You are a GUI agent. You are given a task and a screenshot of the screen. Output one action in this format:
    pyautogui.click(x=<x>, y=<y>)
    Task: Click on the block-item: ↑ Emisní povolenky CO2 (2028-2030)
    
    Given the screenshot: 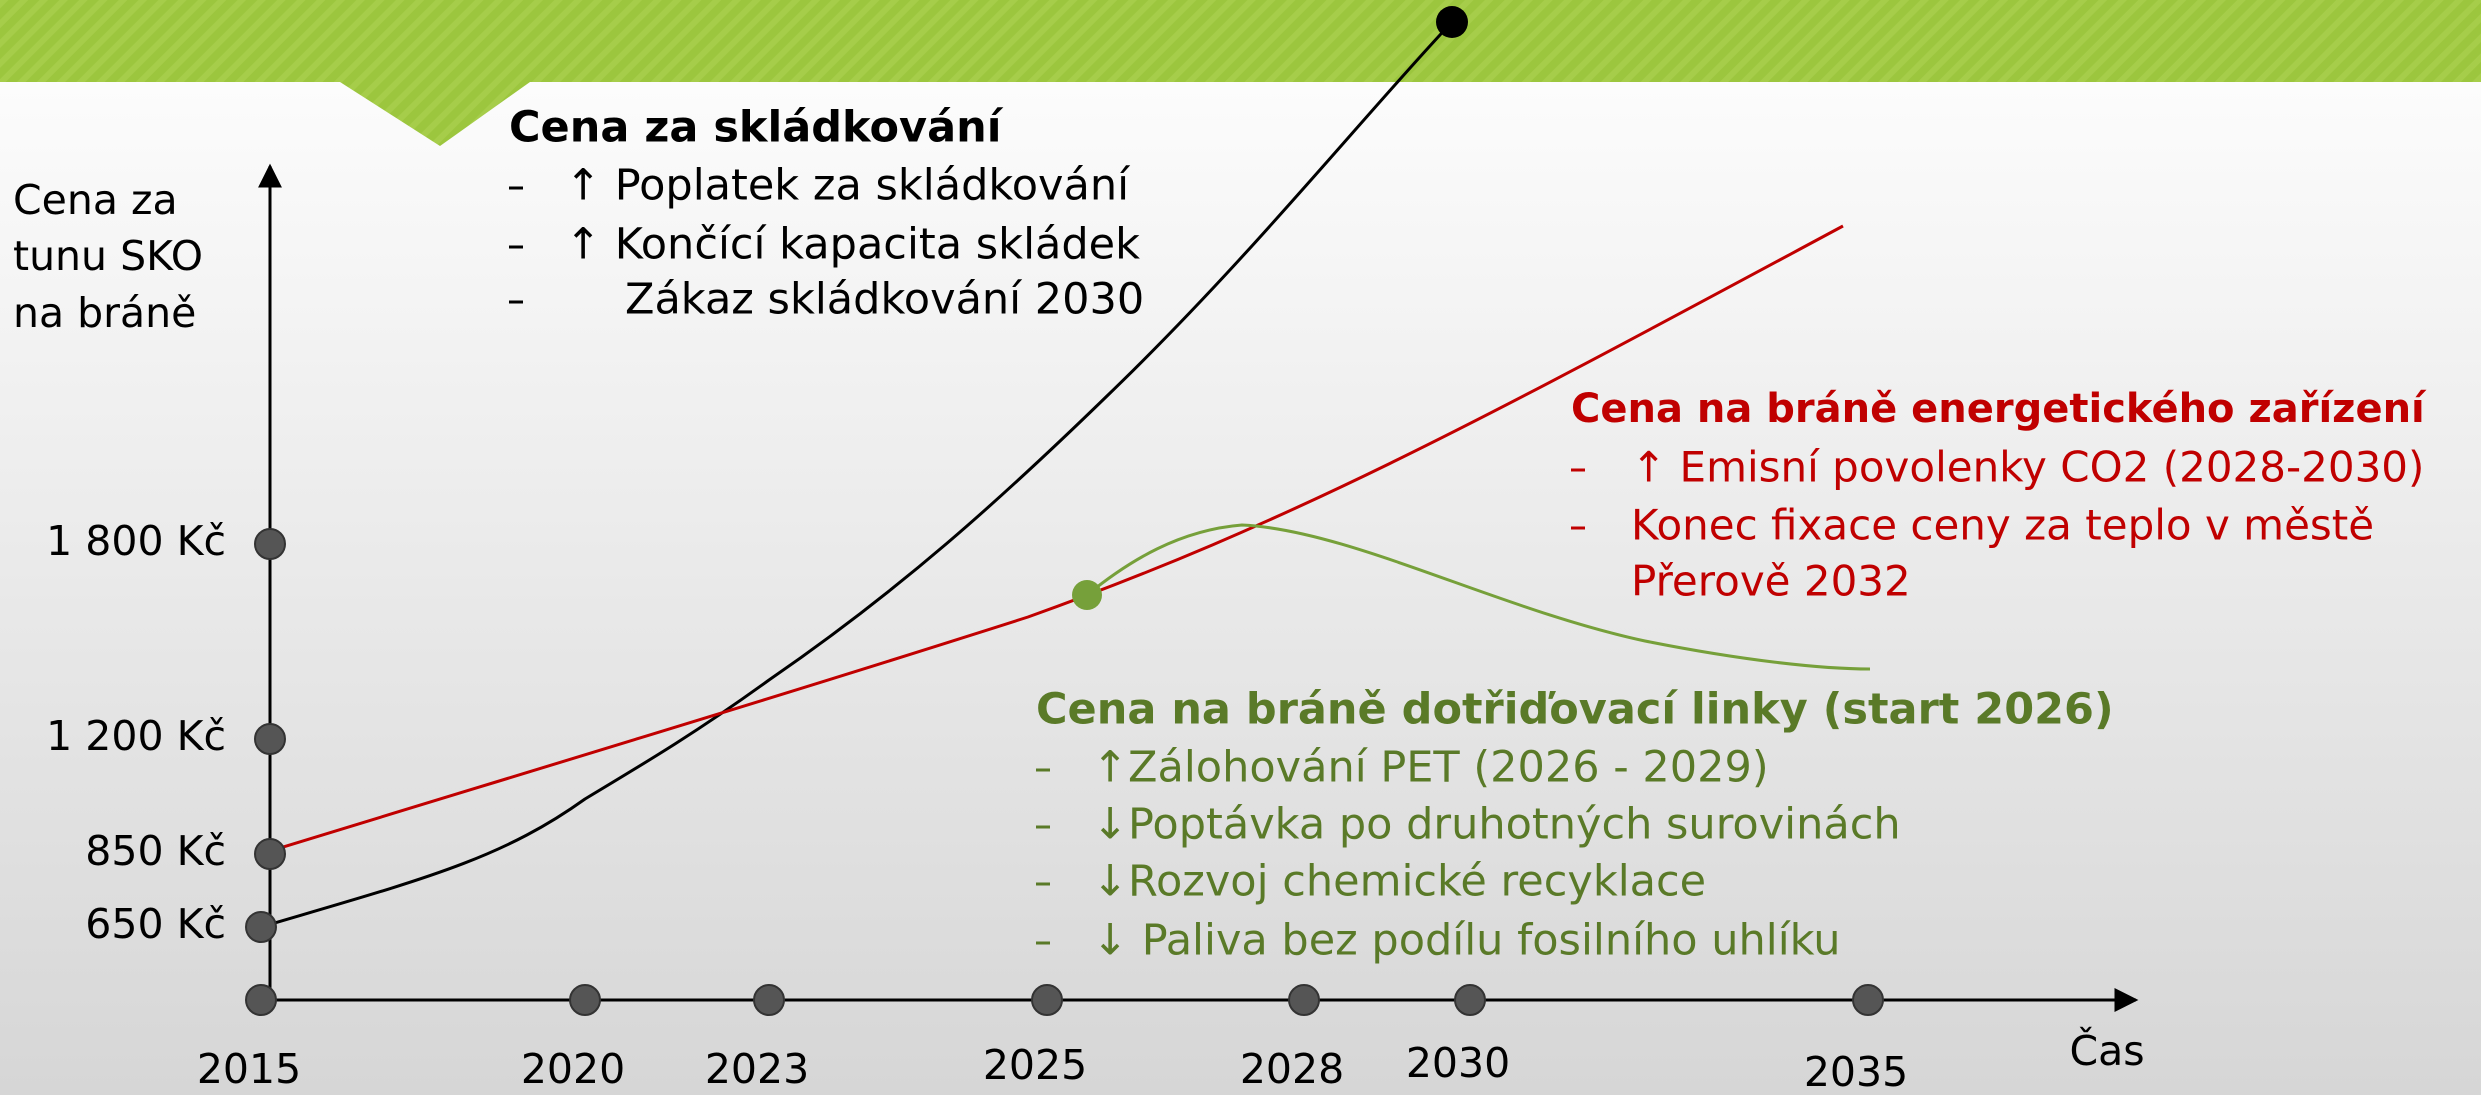 What is the action you would take?
    pyautogui.click(x=2027, y=467)
    